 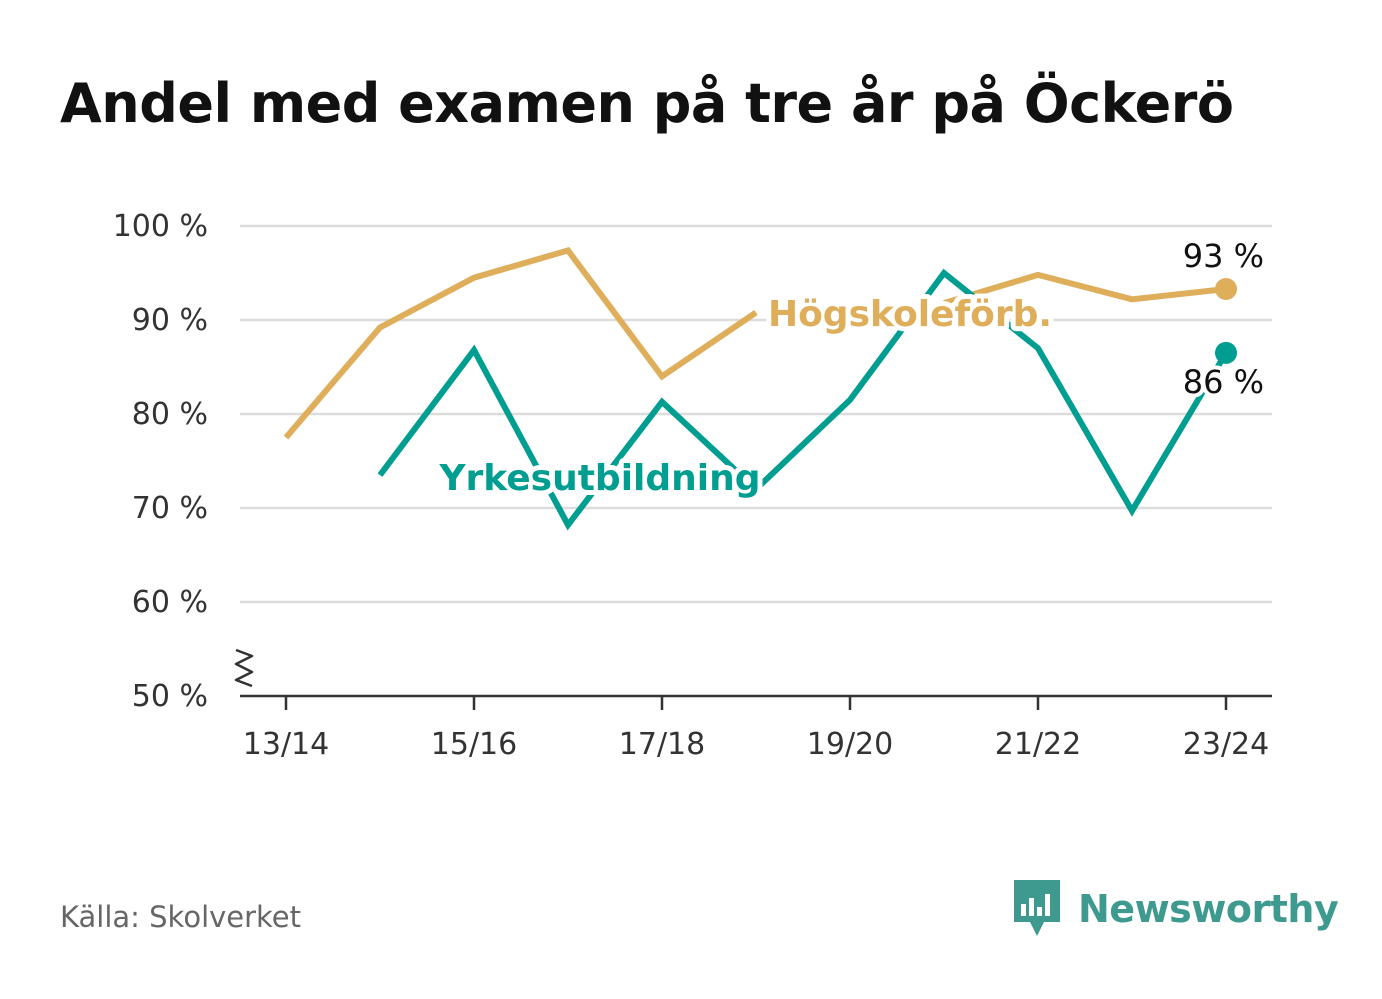 What do you see at coordinates (286, 744) in the screenshot?
I see `x-tick-label: 13/14` at bounding box center [286, 744].